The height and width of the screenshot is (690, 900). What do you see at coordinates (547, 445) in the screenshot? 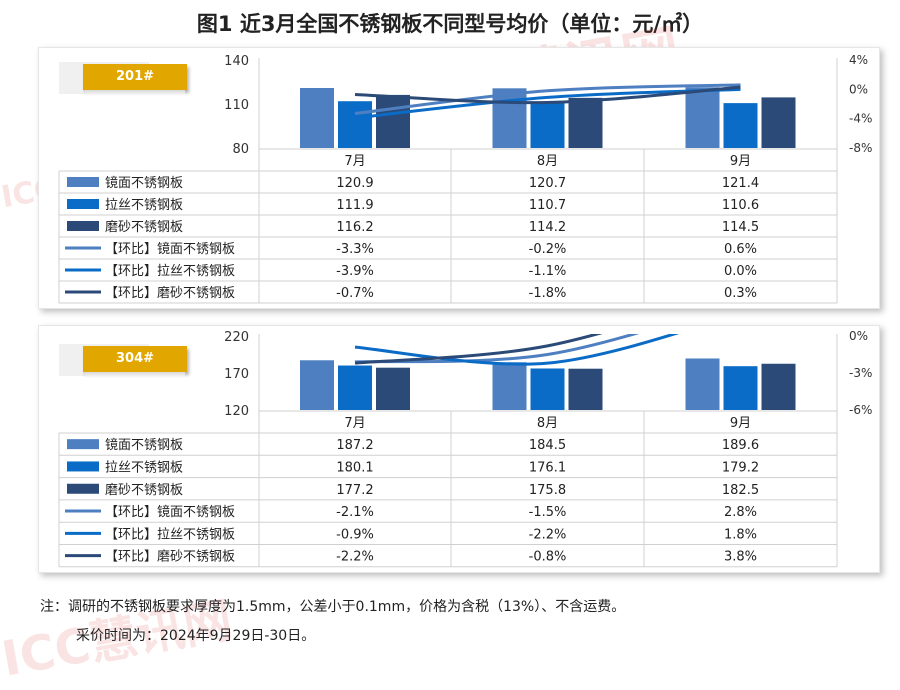
I see `data-label: 184.5` at bounding box center [547, 445].